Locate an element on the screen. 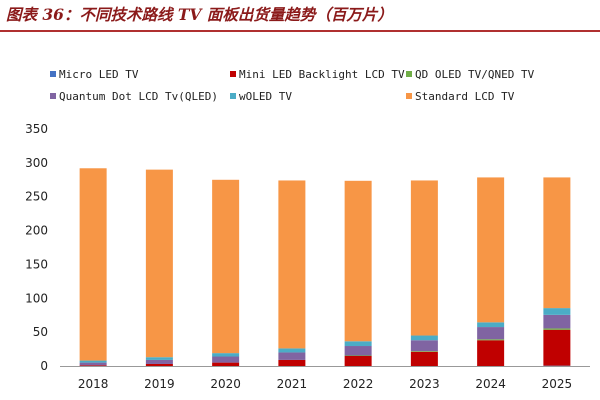 Image resolution: width=600 pixels, height=400 pixels. bar-segment-2022-s5 is located at coordinates (358, 261).